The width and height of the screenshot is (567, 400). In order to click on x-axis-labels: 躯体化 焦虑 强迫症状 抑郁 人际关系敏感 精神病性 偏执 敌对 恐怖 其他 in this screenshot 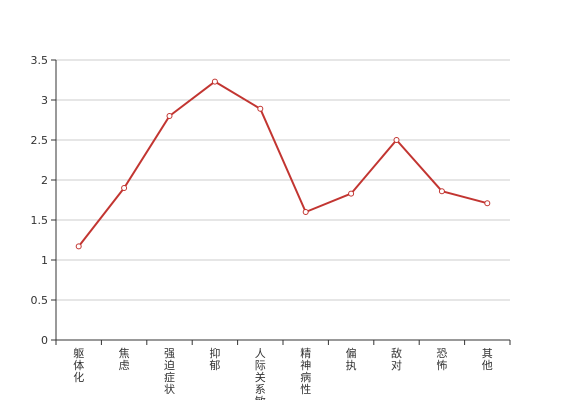, I will do `click(283, 373)`.